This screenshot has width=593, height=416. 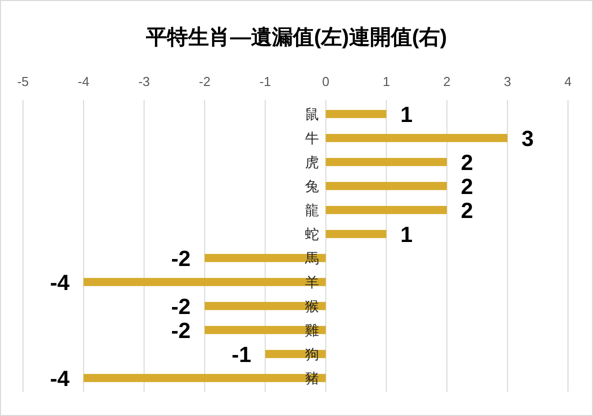 I want to click on x-tick-label: -5, so click(x=23, y=81).